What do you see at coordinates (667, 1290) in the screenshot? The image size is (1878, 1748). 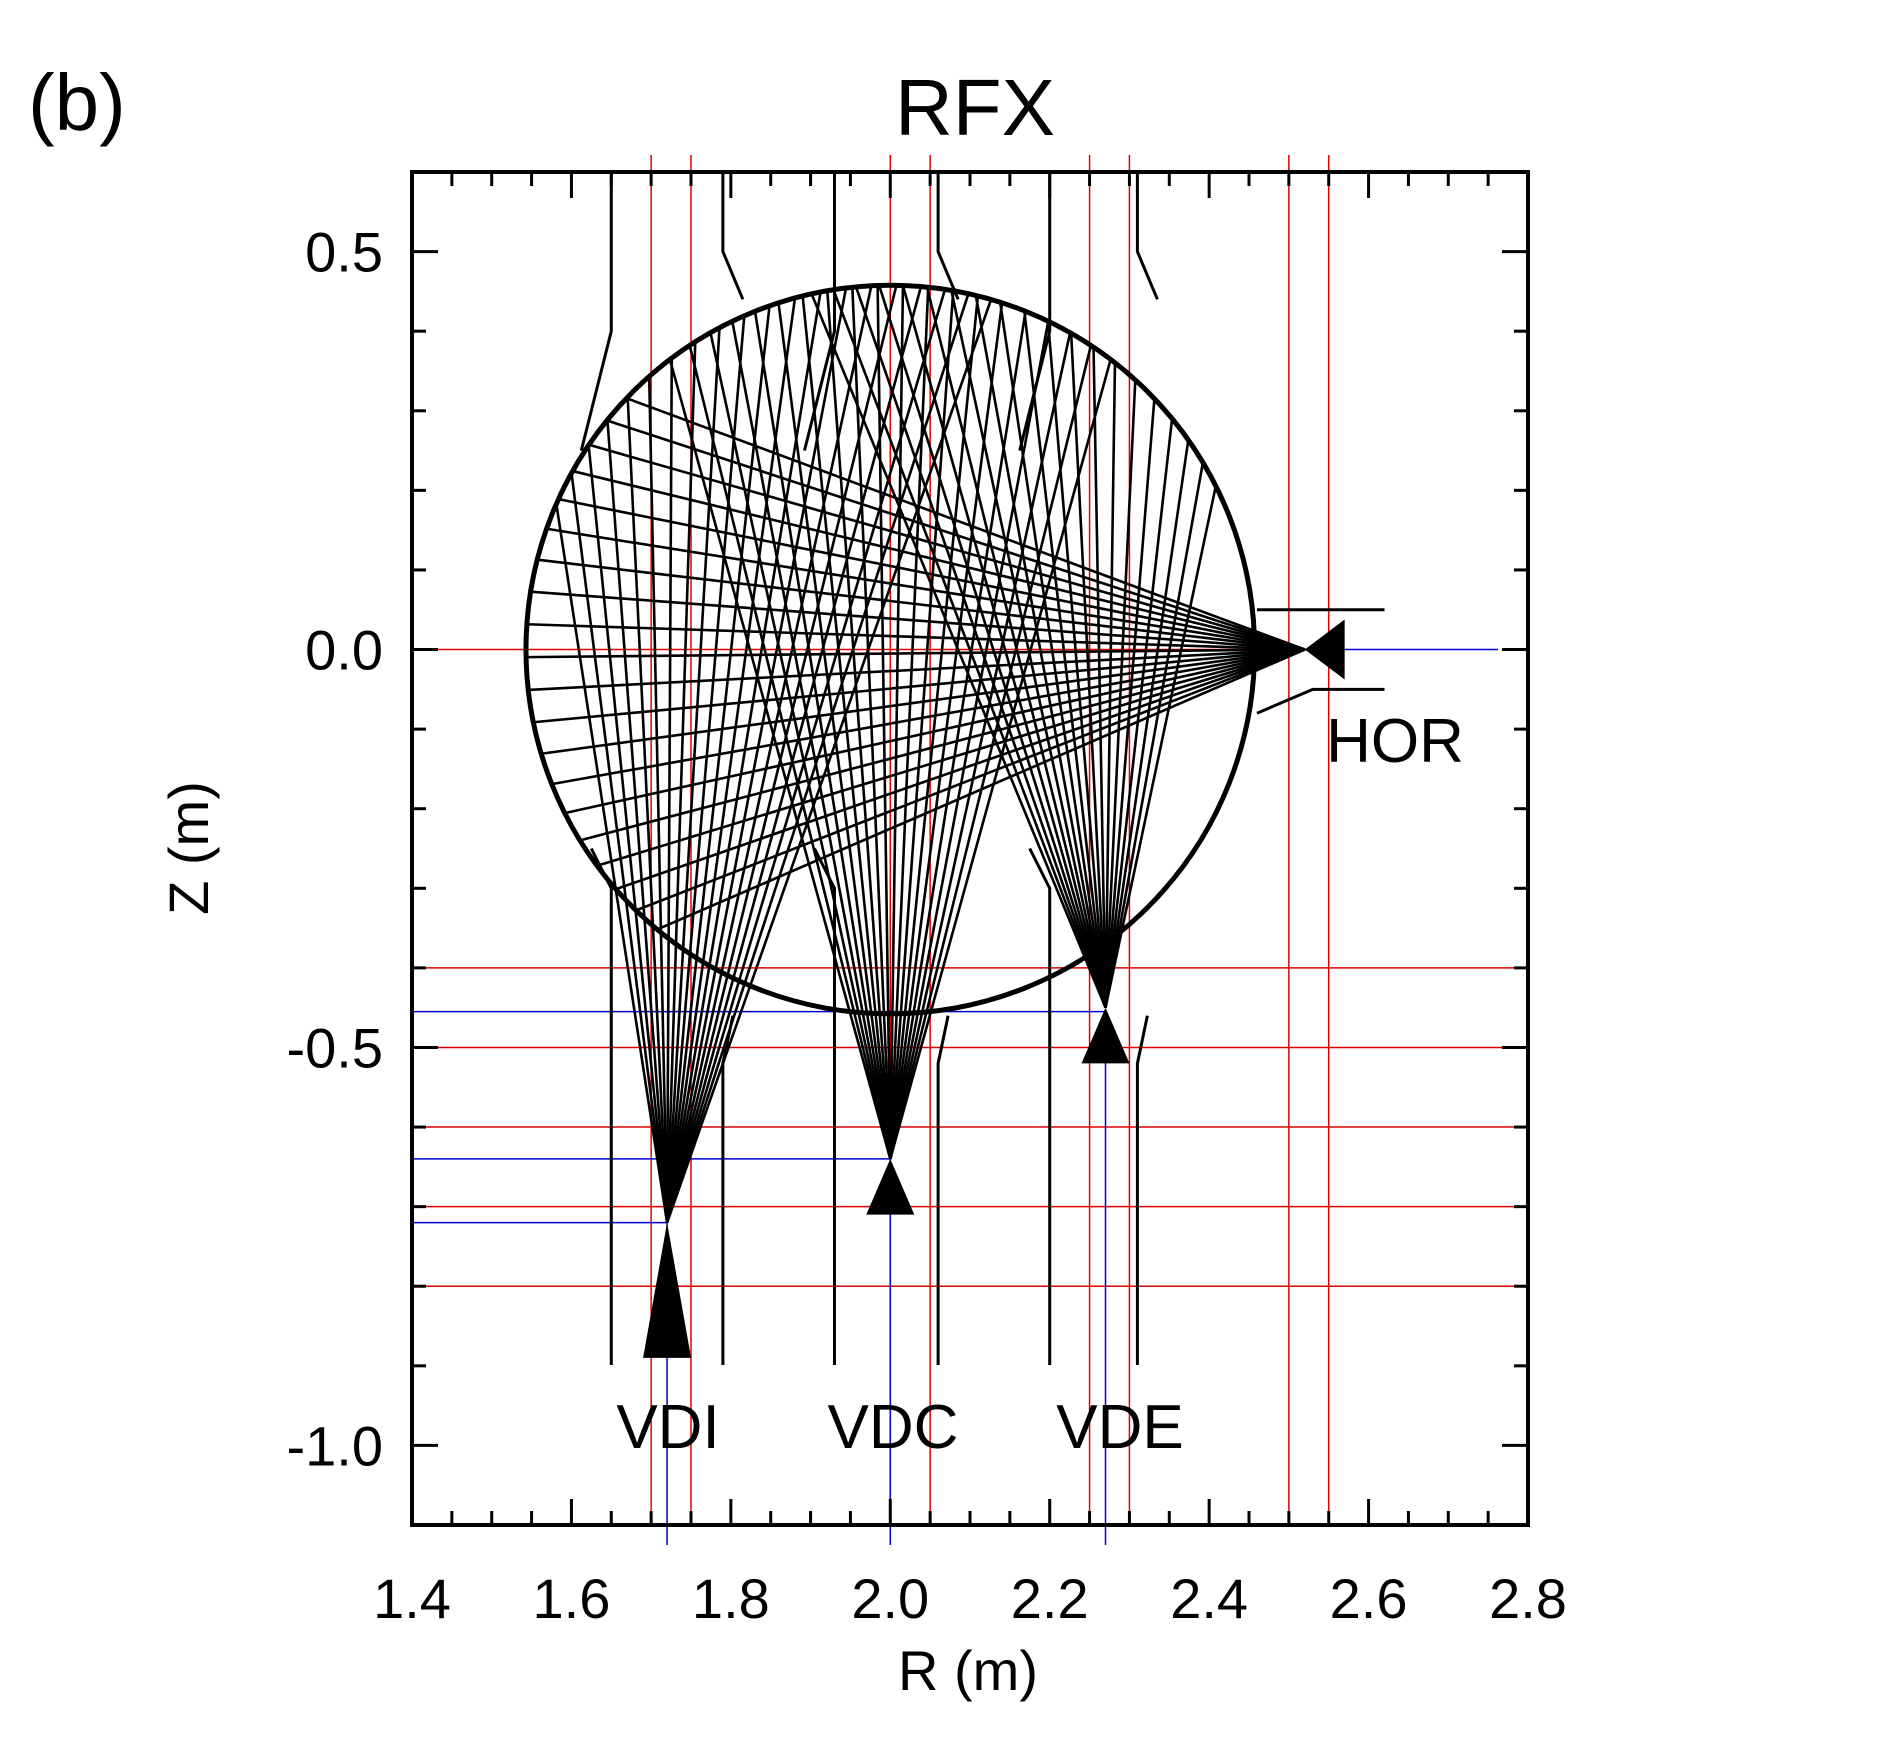 I see `detector-vdi` at bounding box center [667, 1290].